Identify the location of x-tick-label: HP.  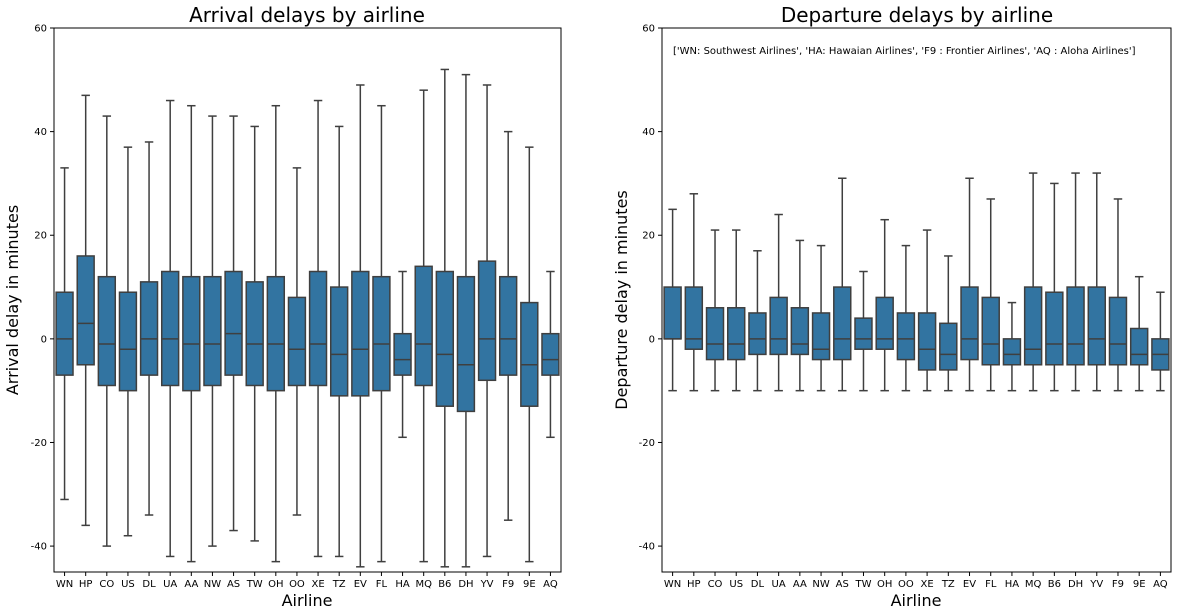
(86, 584).